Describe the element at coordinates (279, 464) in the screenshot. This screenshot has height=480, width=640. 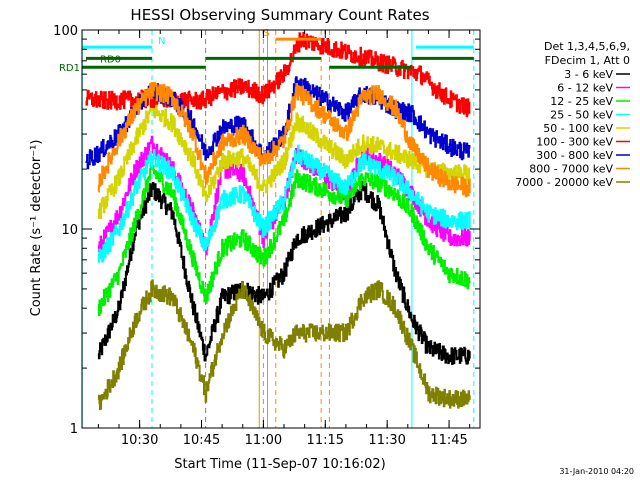
I see `x-axis-label: Start Time (11-Sep-07 10:16:02)` at that location.